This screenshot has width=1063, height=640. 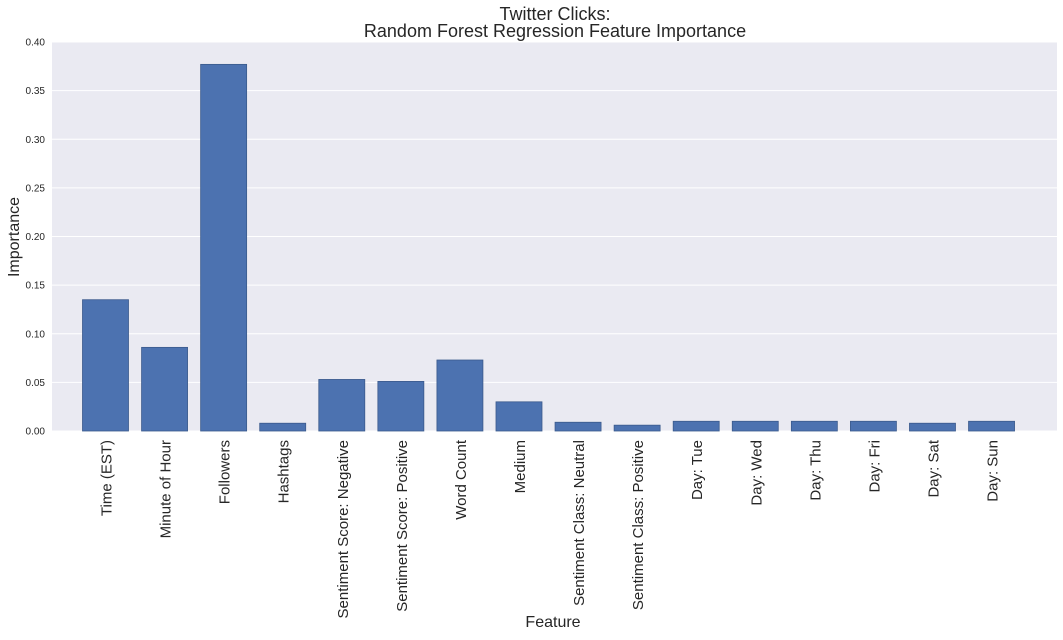 What do you see at coordinates (932, 427) in the screenshot?
I see `bar-day-sat` at bounding box center [932, 427].